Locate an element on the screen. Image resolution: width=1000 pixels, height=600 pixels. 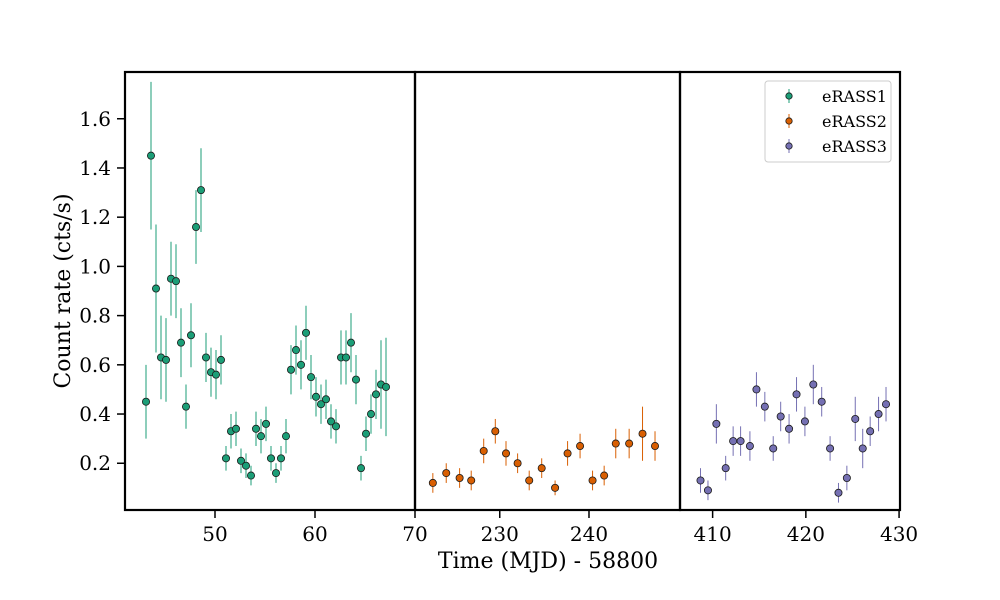
legend-item: eRASS1 is located at coordinates (836, 96).